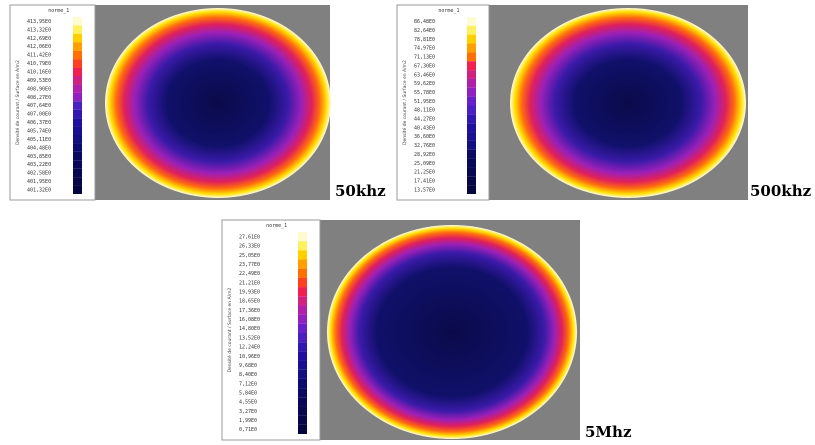  What do you see at coordinates (249, 302) in the screenshot?
I see `legend-tick-label: 18,65E0` at bounding box center [249, 302].